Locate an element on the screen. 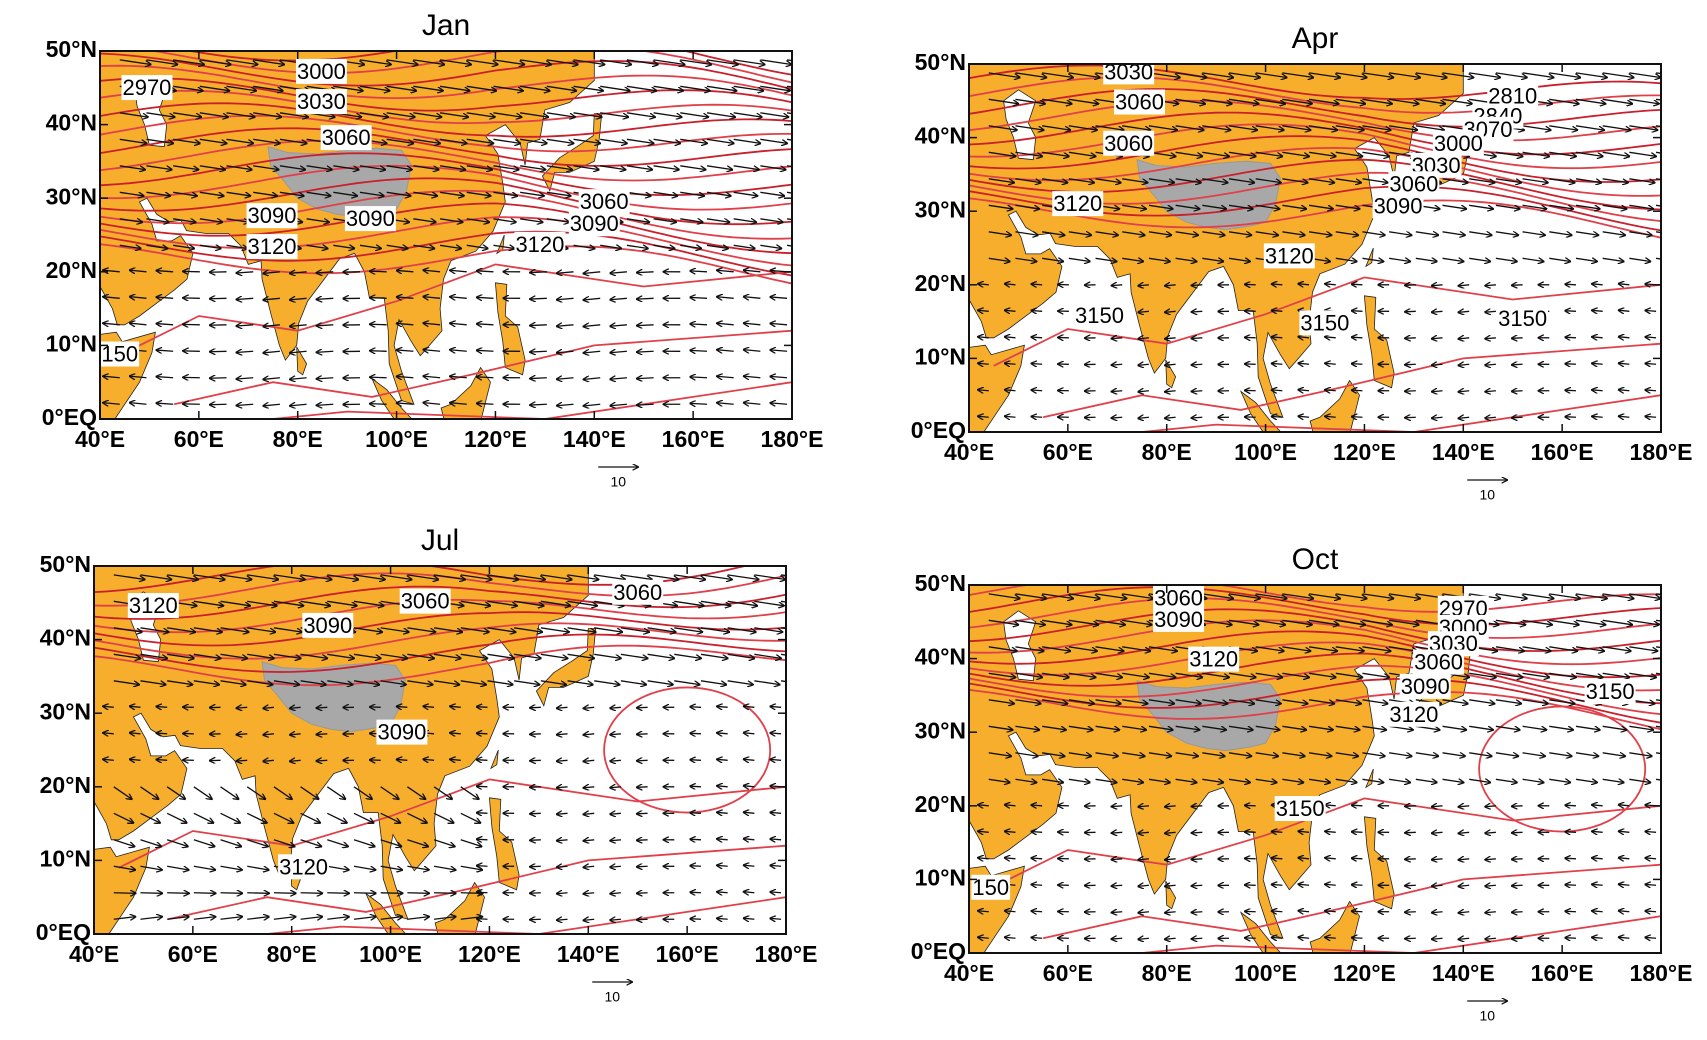  lat-label: 50°N is located at coordinates (940, 62).